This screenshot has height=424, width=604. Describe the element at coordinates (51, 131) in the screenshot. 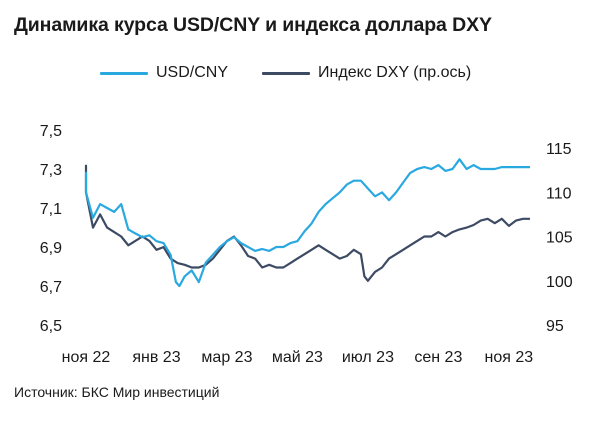

I see `left-tick-label: 7,5` at that location.